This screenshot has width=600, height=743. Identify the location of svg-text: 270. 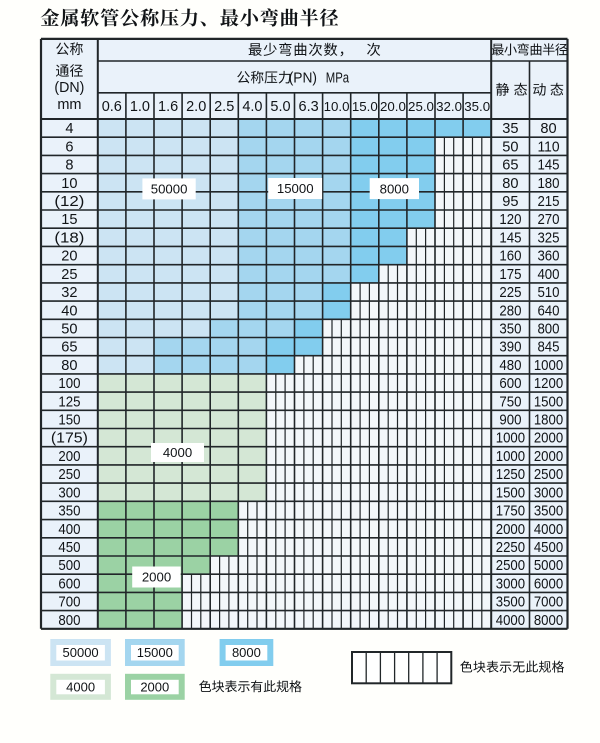
(548, 220).